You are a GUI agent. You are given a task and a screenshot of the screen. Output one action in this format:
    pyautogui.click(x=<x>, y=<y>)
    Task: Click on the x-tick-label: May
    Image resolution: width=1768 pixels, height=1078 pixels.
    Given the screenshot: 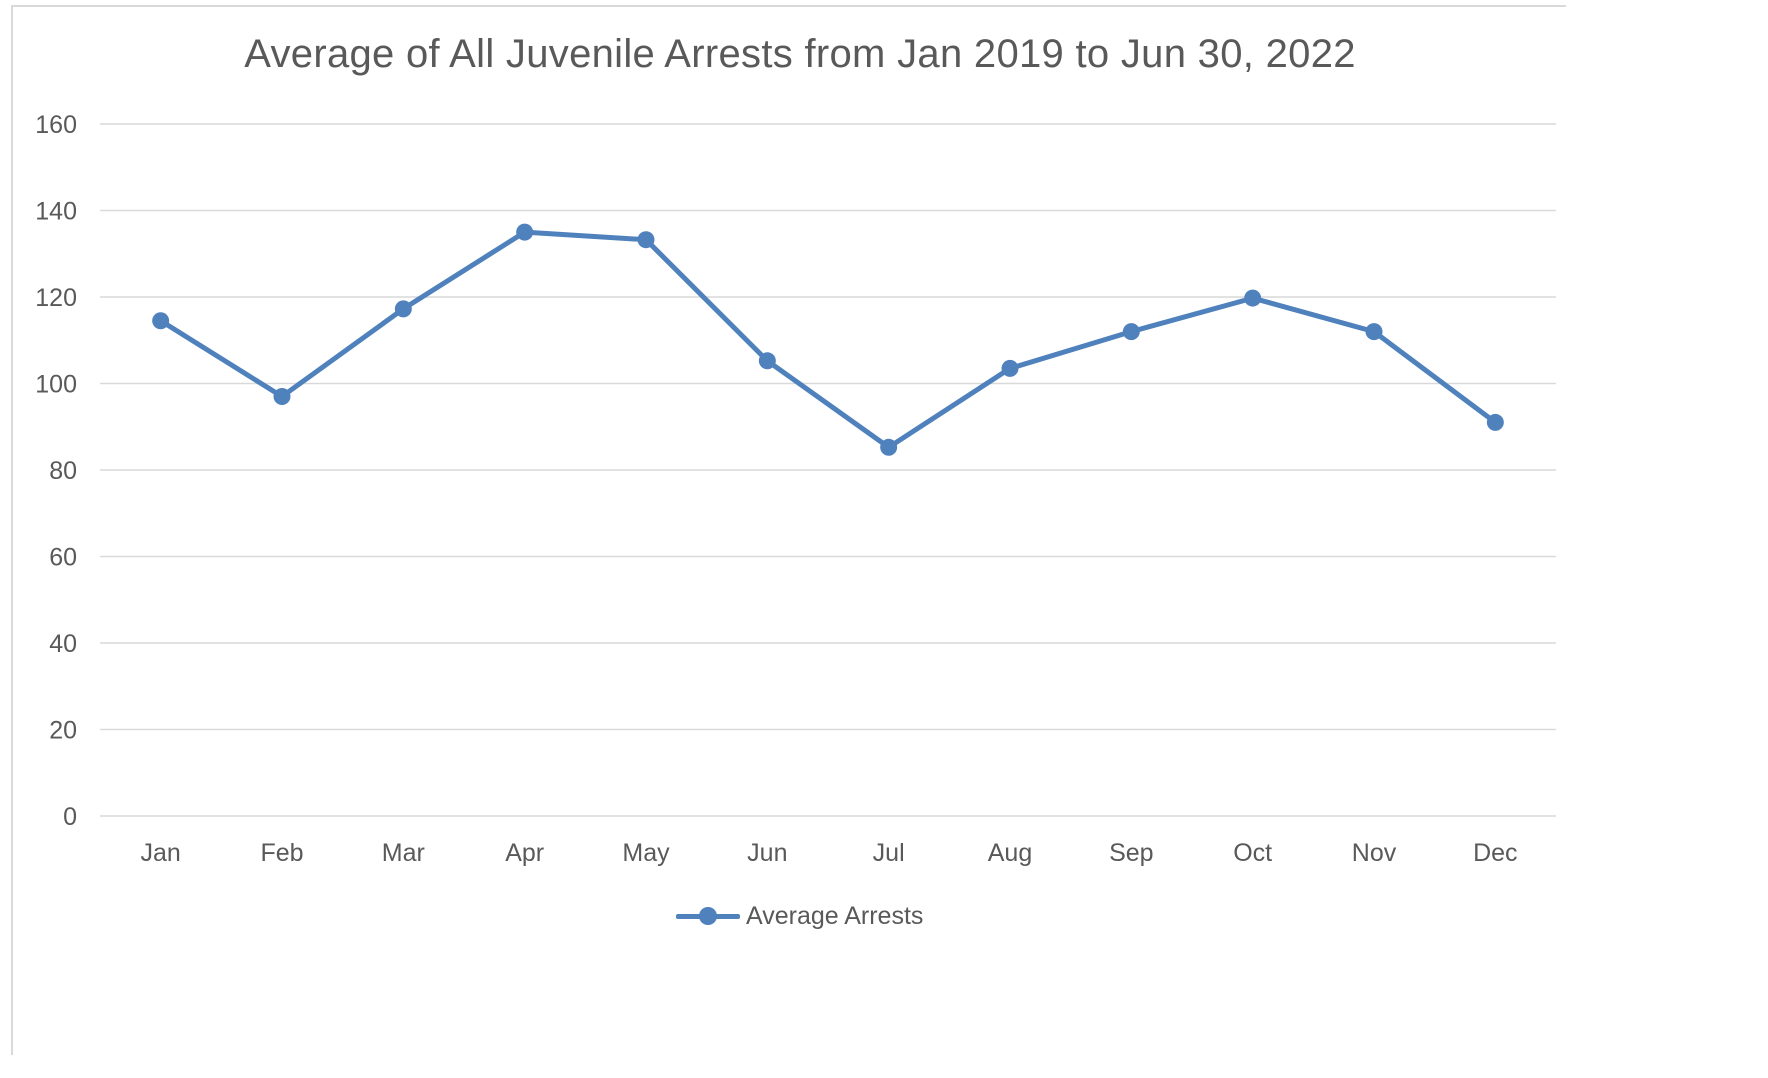 What is the action you would take?
    pyautogui.click(x=646, y=853)
    